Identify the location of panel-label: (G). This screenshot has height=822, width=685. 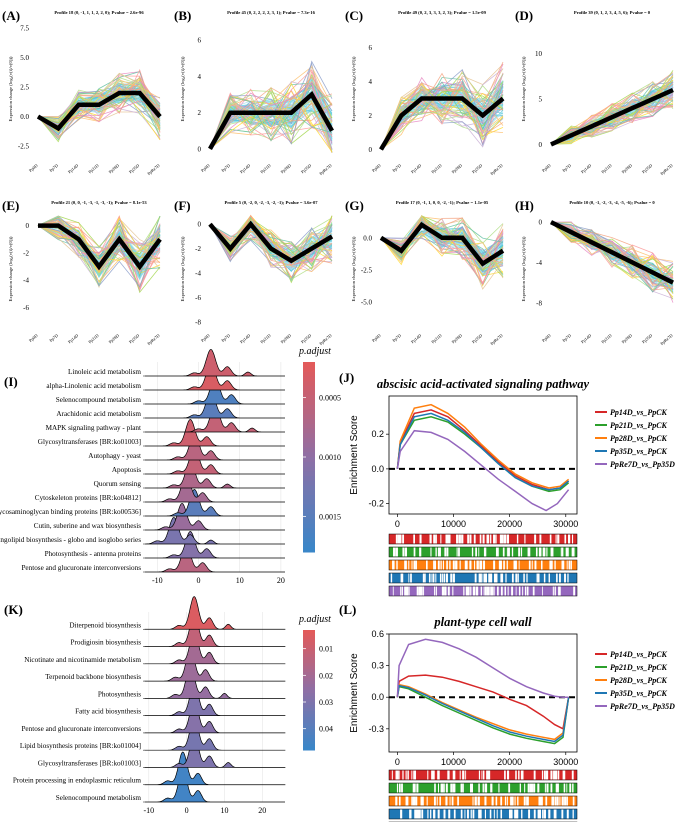
(354, 205).